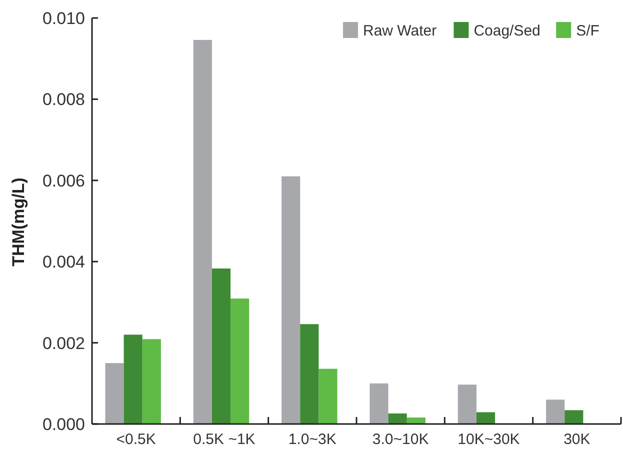  What do you see at coordinates (312, 439) in the screenshot?
I see `x-tick-label: 1.0~3K` at bounding box center [312, 439].